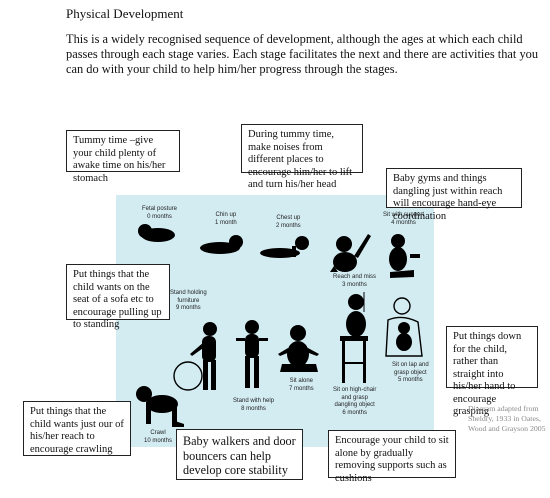 This screenshot has height=498, width=550. Describe the element at coordinates (158, 437) in the screenshot. I see `stage-label-crawl: Crawl 10 months` at that location.